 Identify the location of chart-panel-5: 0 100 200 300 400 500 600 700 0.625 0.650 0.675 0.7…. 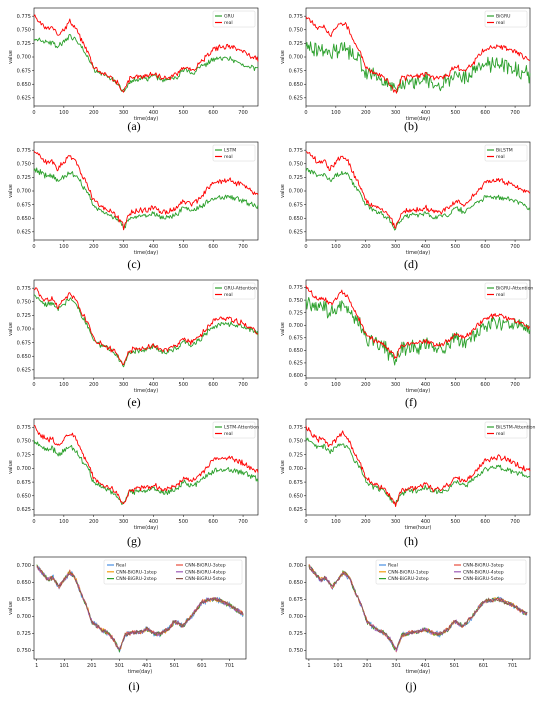
(133, 344).